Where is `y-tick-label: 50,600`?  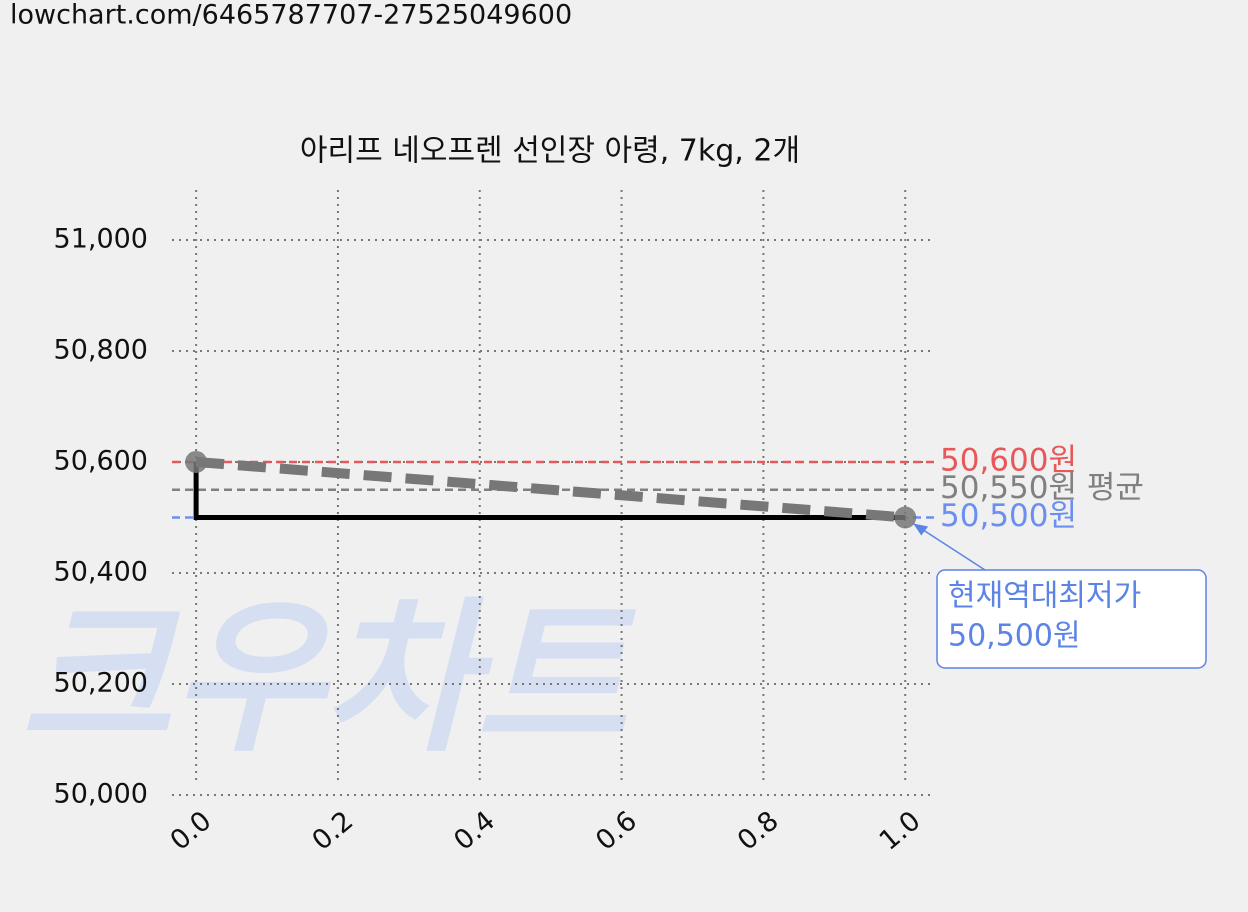 y-tick-label: 50,600 is located at coordinates (101, 460).